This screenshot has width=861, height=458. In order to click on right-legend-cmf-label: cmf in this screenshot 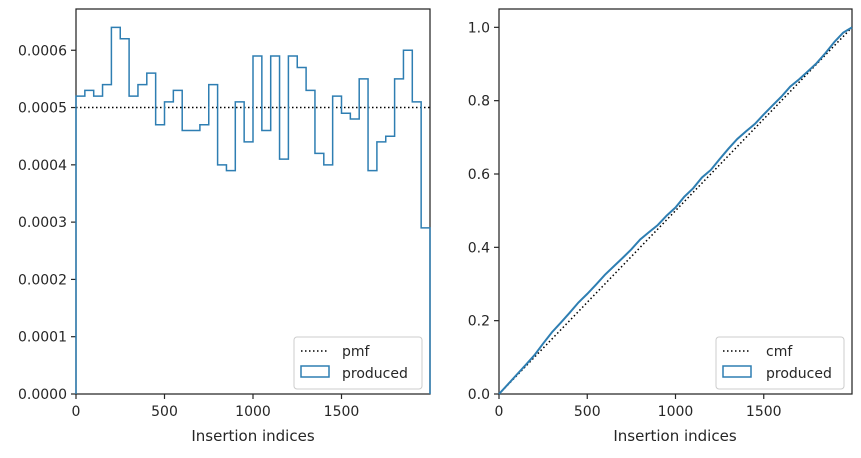, I will do `click(779, 352)`.